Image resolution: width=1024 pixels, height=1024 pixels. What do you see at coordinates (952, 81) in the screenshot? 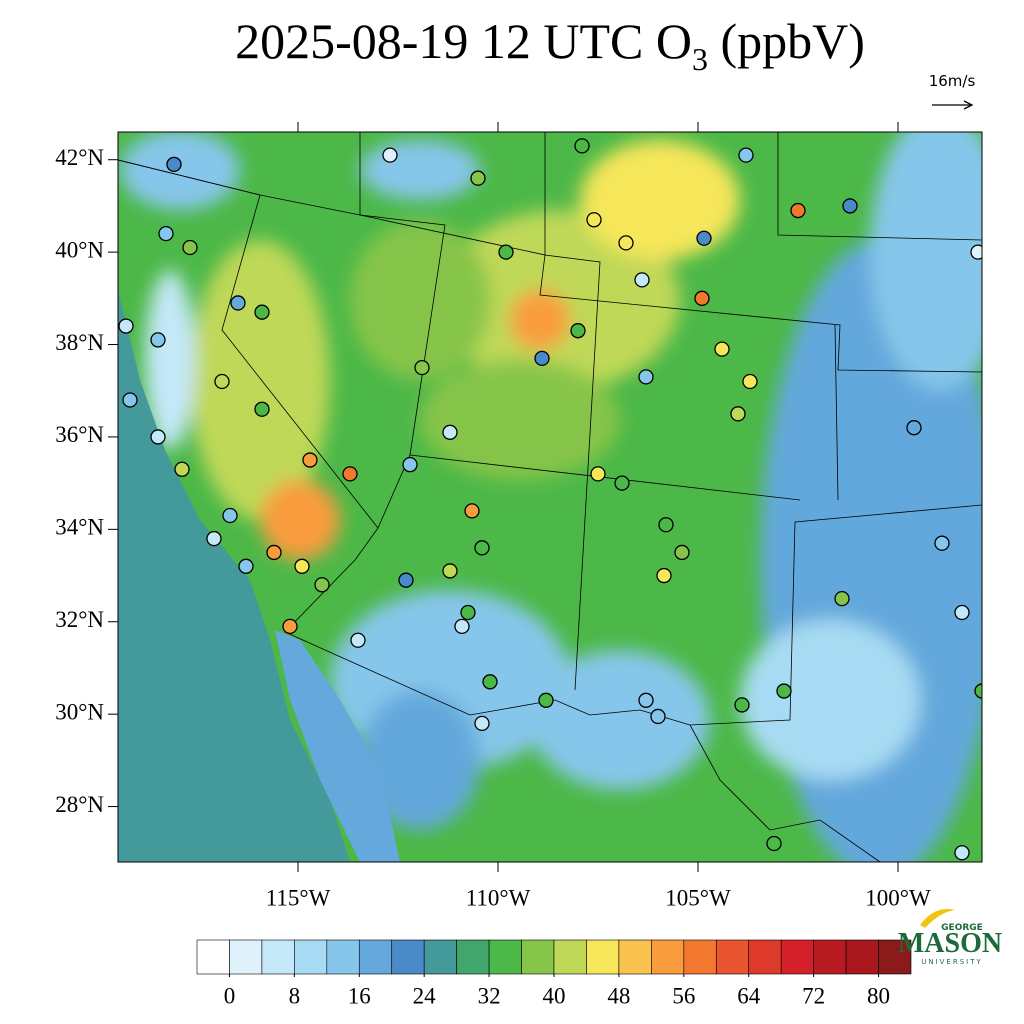
I see `wind-reference-label: 16m/s` at bounding box center [952, 81].